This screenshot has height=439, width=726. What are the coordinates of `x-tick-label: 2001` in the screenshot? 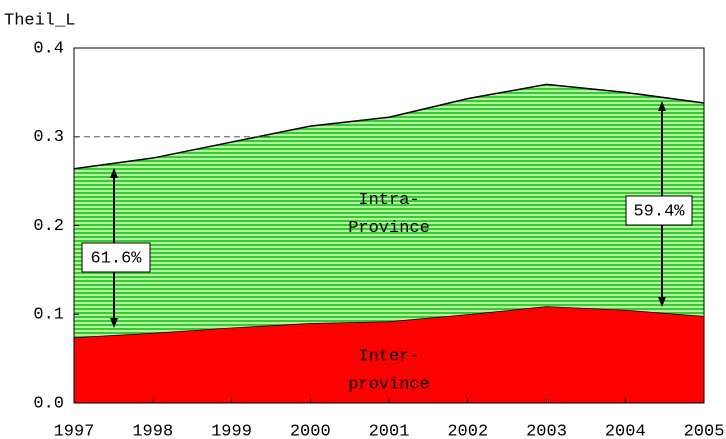 It's located at (389, 430).